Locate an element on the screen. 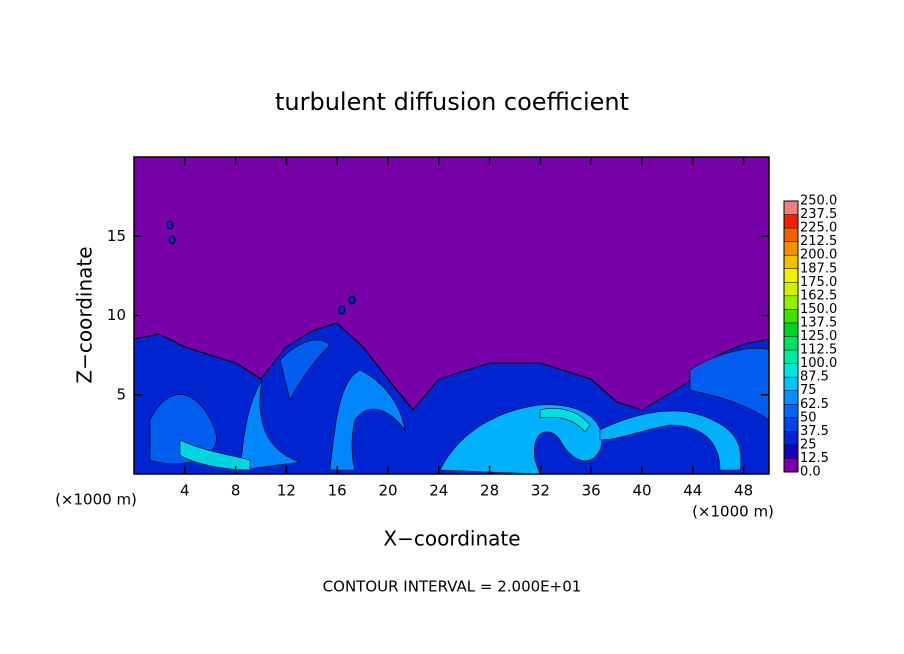 Image resolution: width=904 pixels, height=654 pixels. colorbar-label: 12.5 is located at coordinates (814, 458).